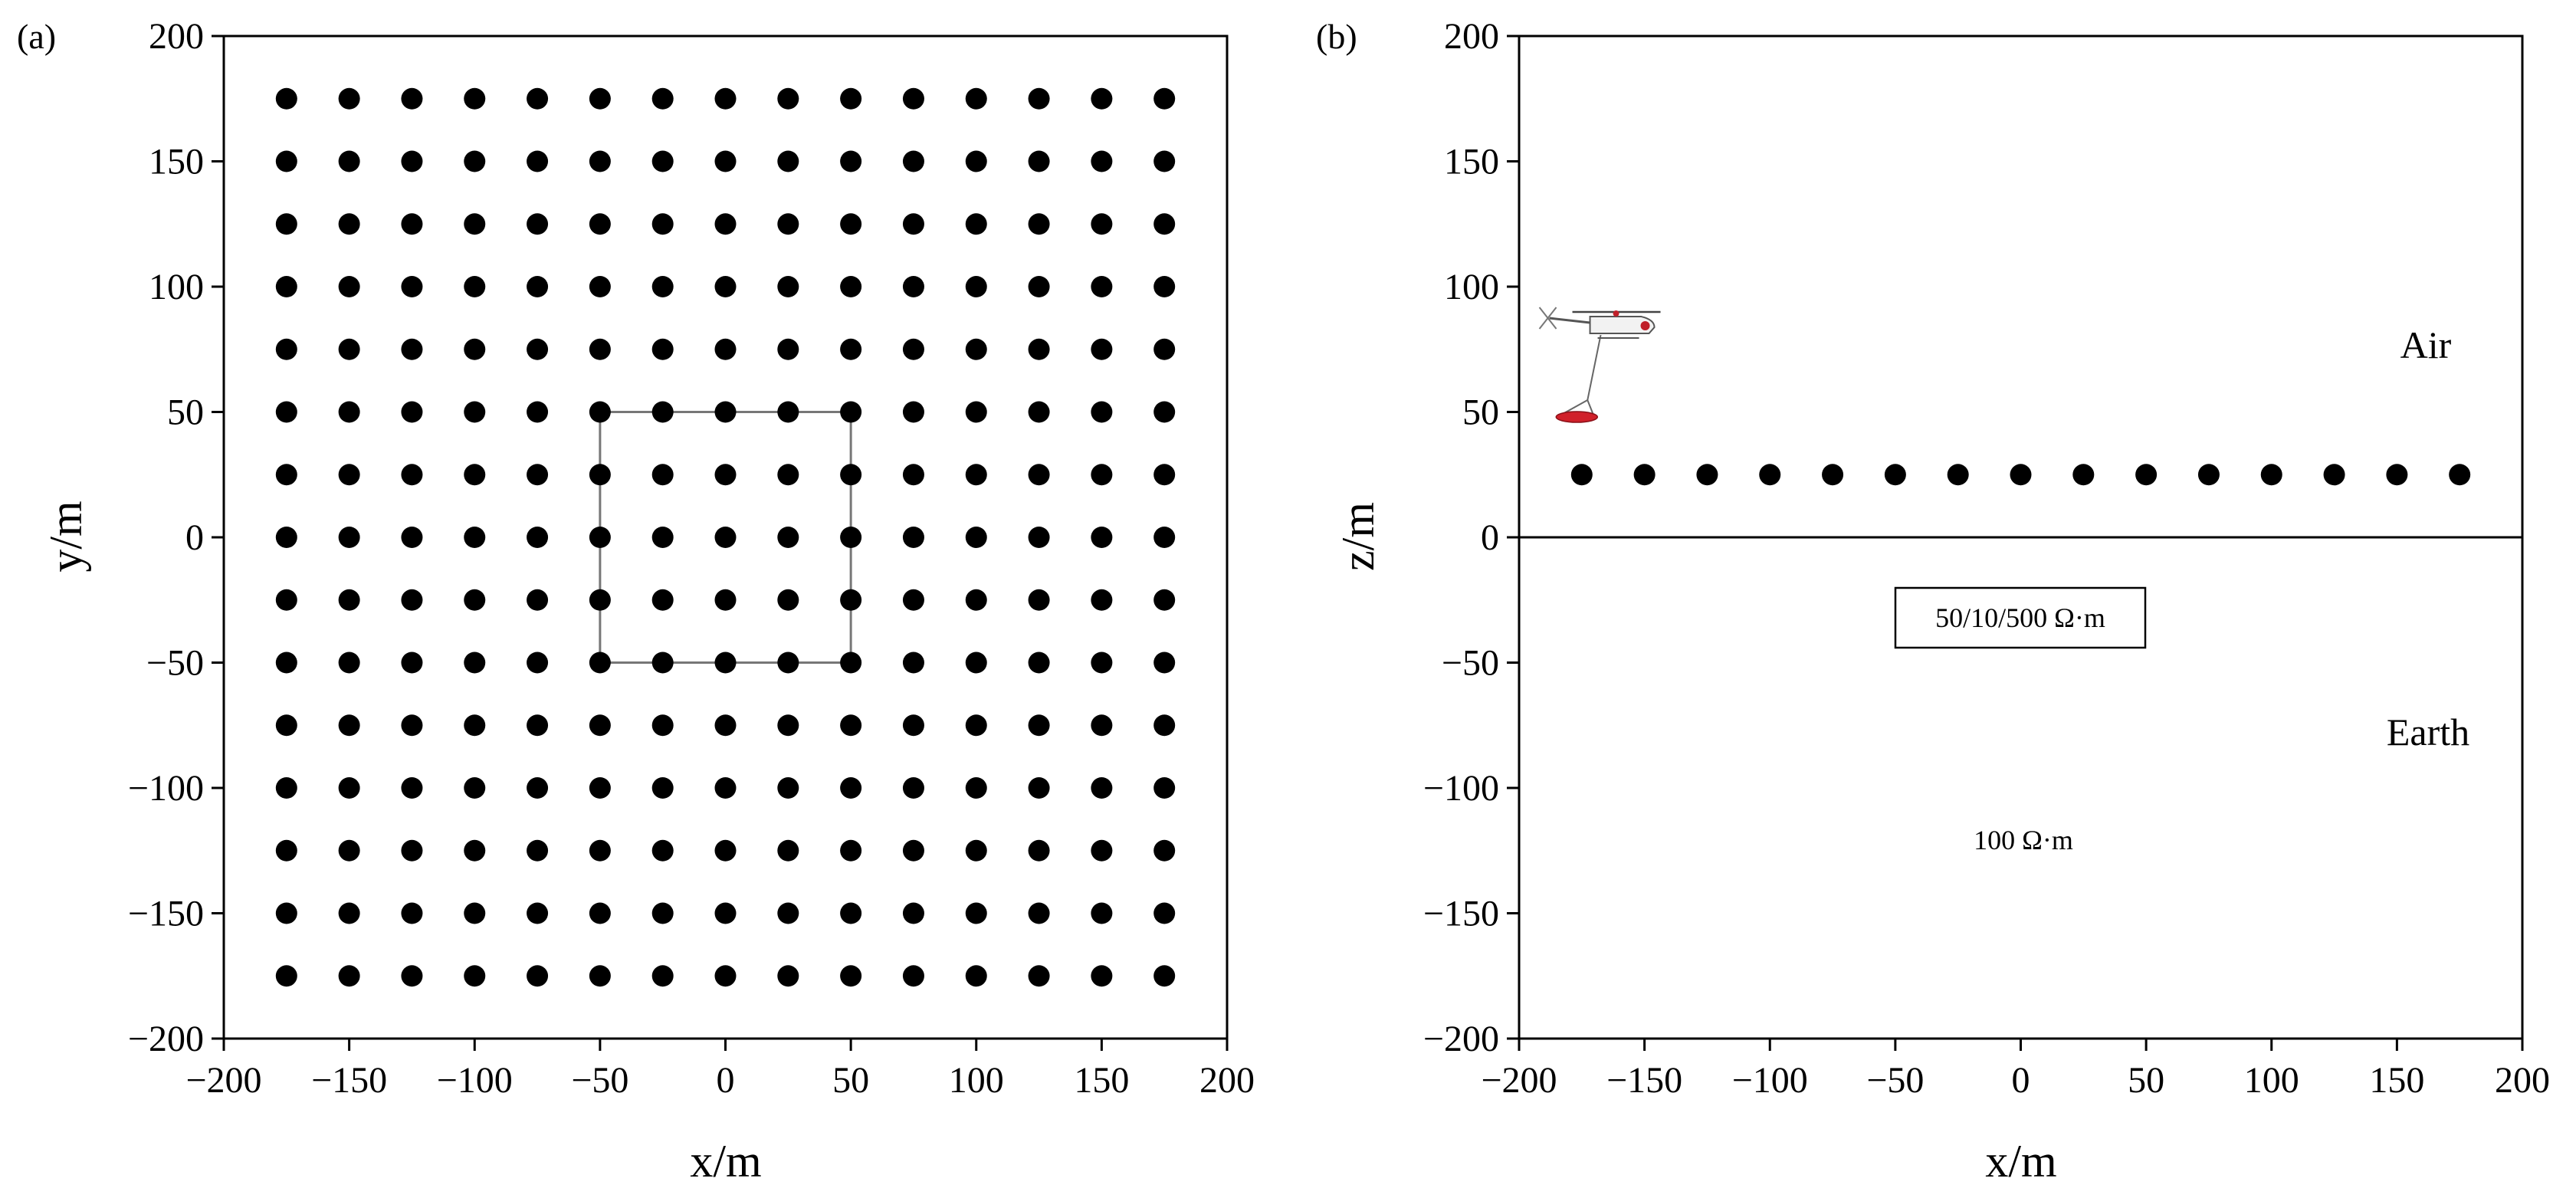 The image size is (2576, 1198). I want to click on y-tick-label: 150, so click(1471, 162).